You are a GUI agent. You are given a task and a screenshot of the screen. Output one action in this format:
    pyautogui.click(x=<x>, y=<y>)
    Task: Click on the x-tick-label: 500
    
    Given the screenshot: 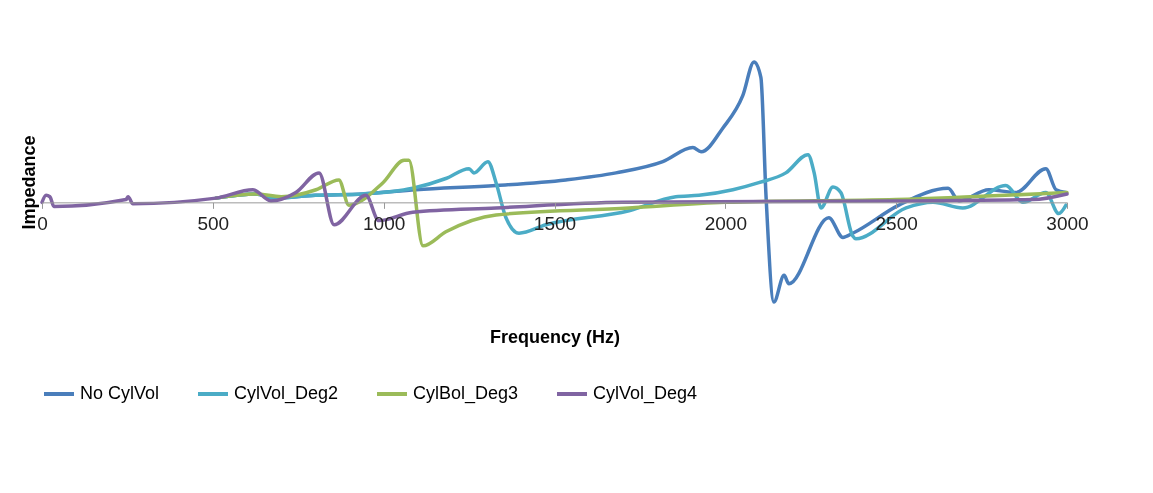 What is the action you would take?
    pyautogui.click(x=213, y=223)
    